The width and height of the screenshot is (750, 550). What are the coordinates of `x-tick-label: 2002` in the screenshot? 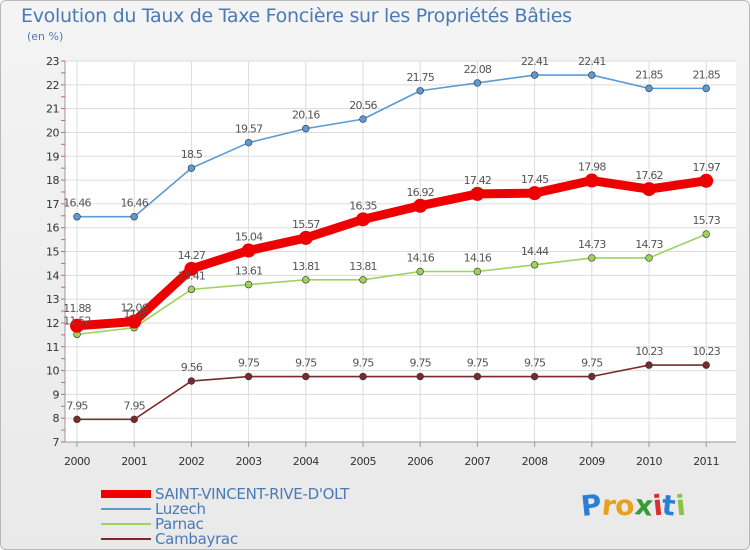 It's located at (191, 461).